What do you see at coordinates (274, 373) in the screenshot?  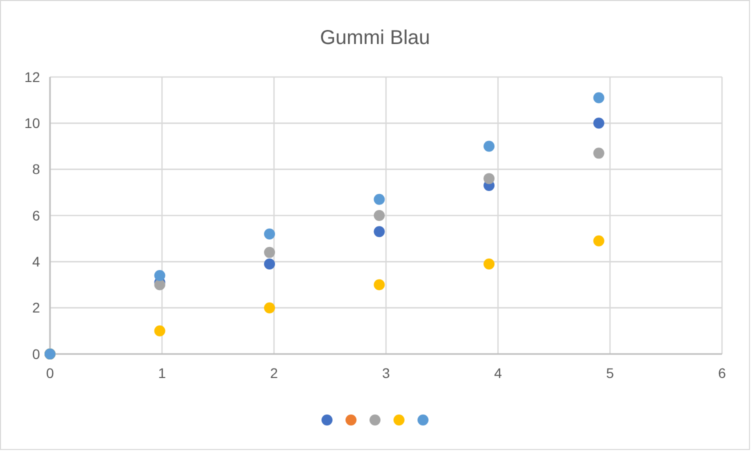 I see `x-tick-label: 2` at bounding box center [274, 373].